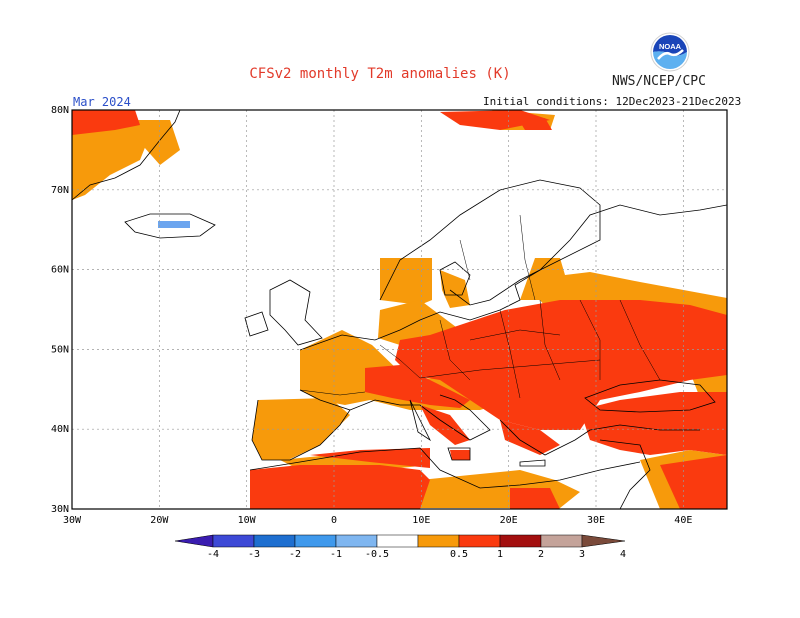 The height and width of the screenshot is (618, 800). Describe the element at coordinates (60, 509) in the screenshot. I see `lat-label: 30N` at that location.